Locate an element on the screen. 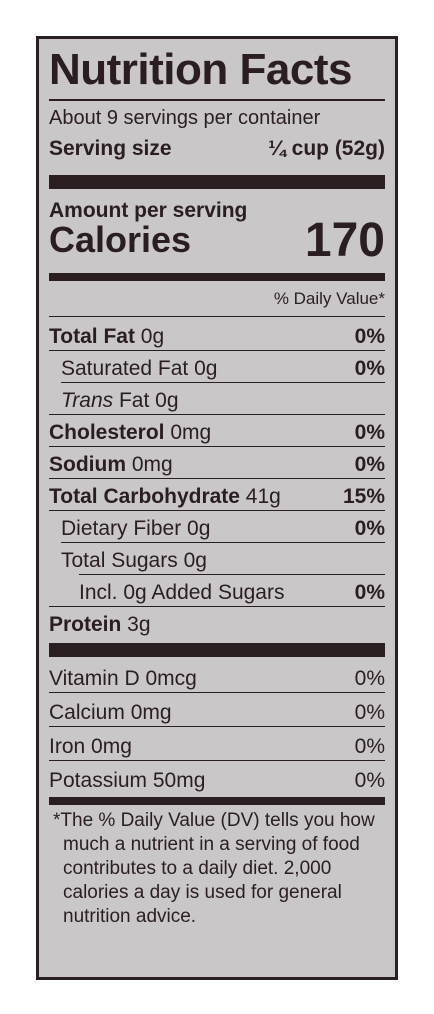 The width and height of the screenshot is (434, 1014). calories-label: Calories is located at coordinates (120, 239).